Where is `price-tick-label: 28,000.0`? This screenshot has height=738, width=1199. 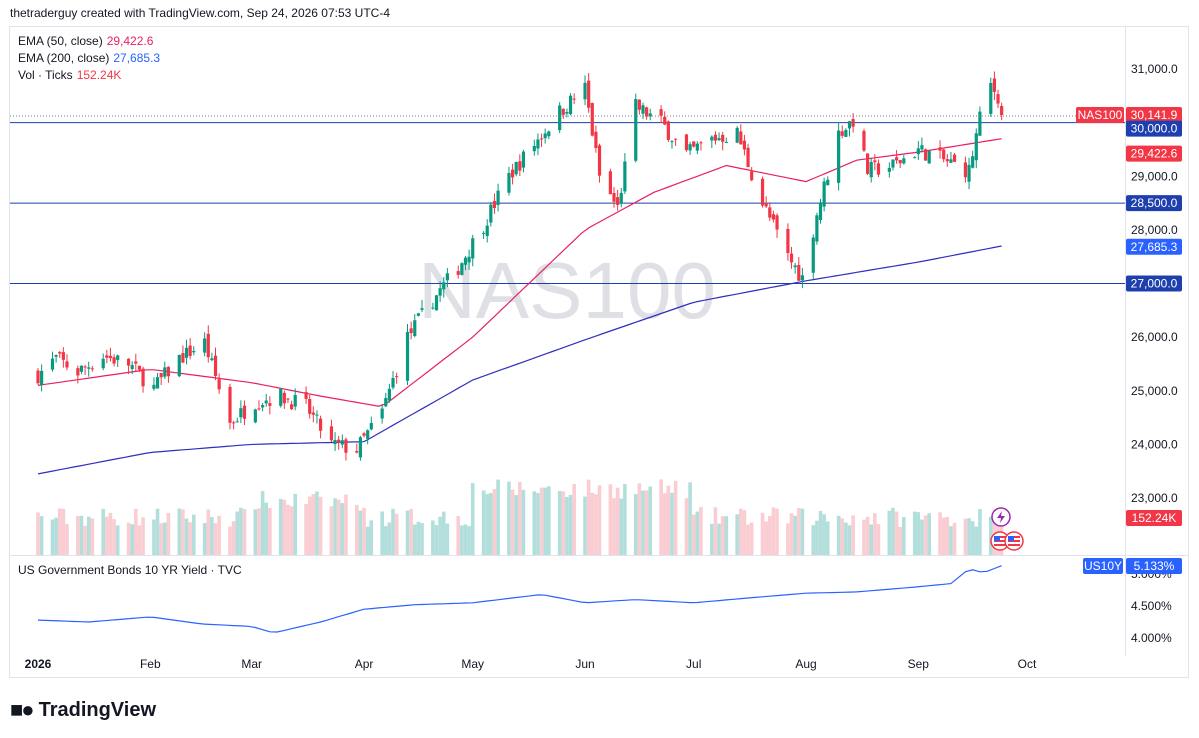
price-tick-label: 28,000.0 is located at coordinates (1154, 230).